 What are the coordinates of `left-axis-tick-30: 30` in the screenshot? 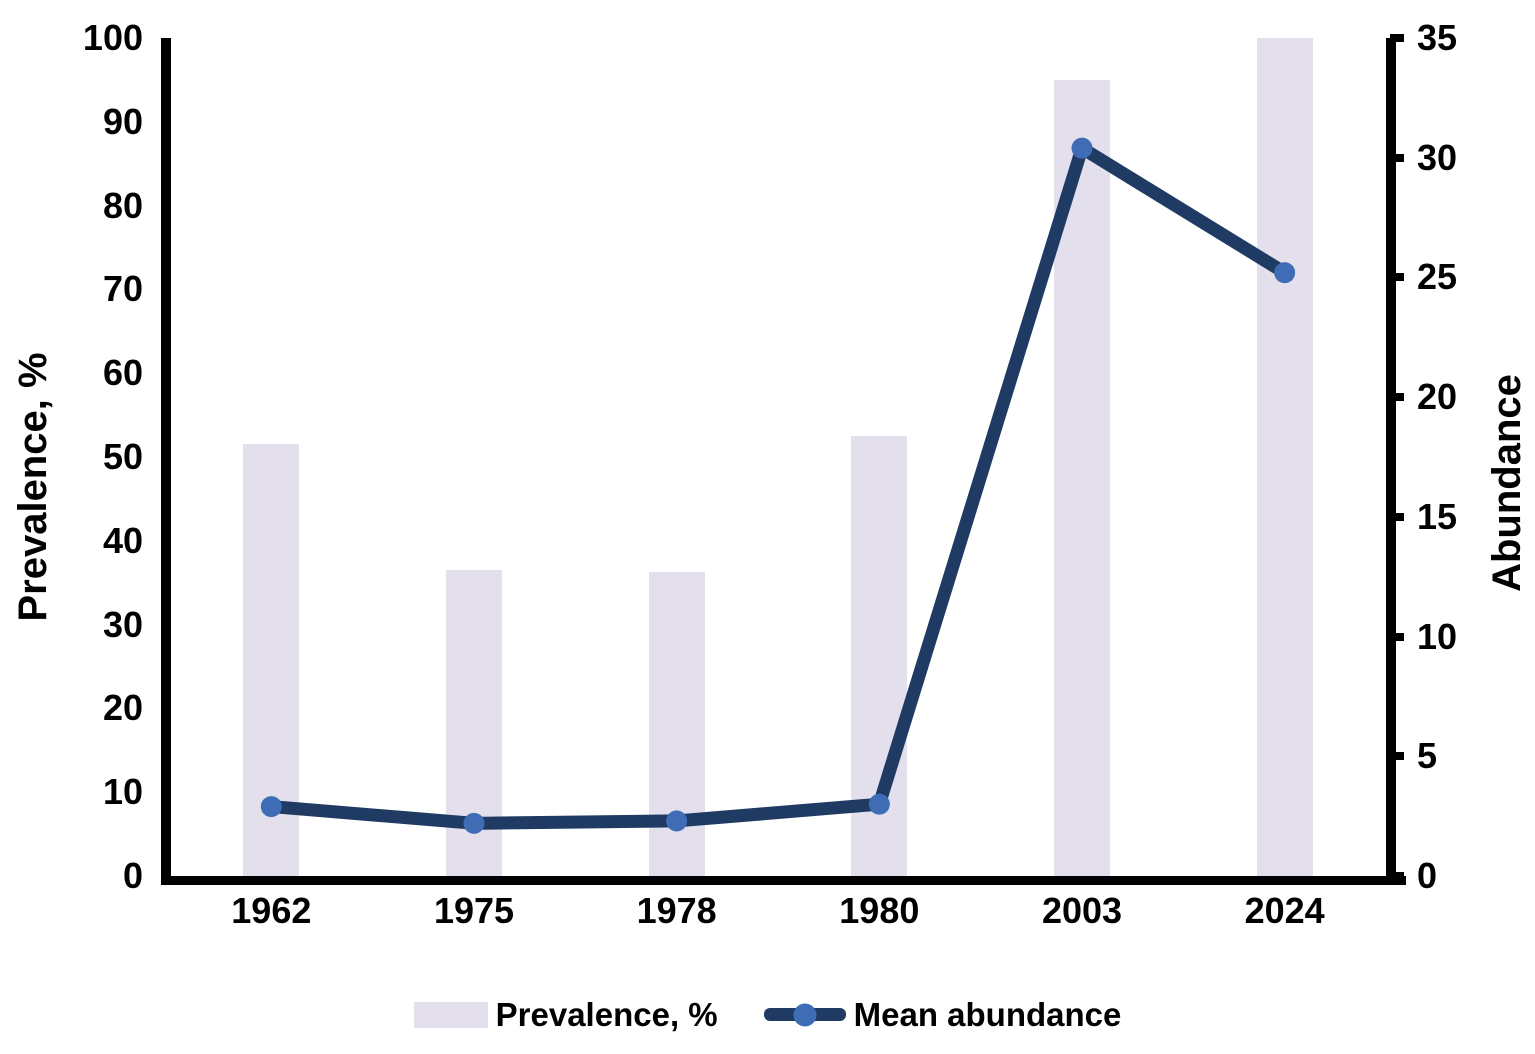 It's located at (122, 624).